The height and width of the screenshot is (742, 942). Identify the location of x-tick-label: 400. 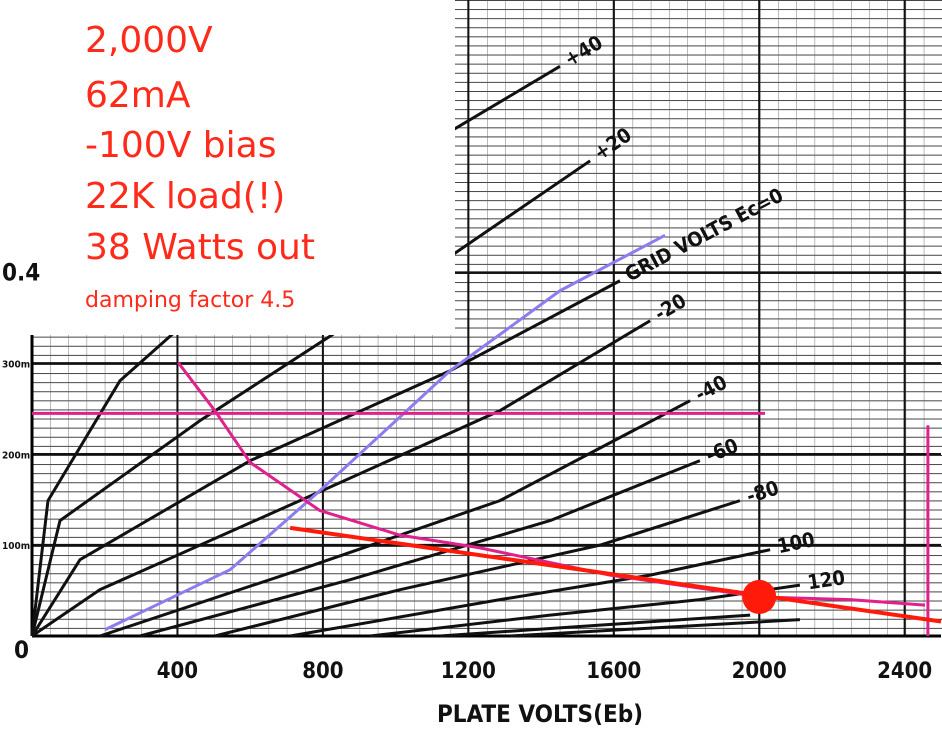
(177, 671).